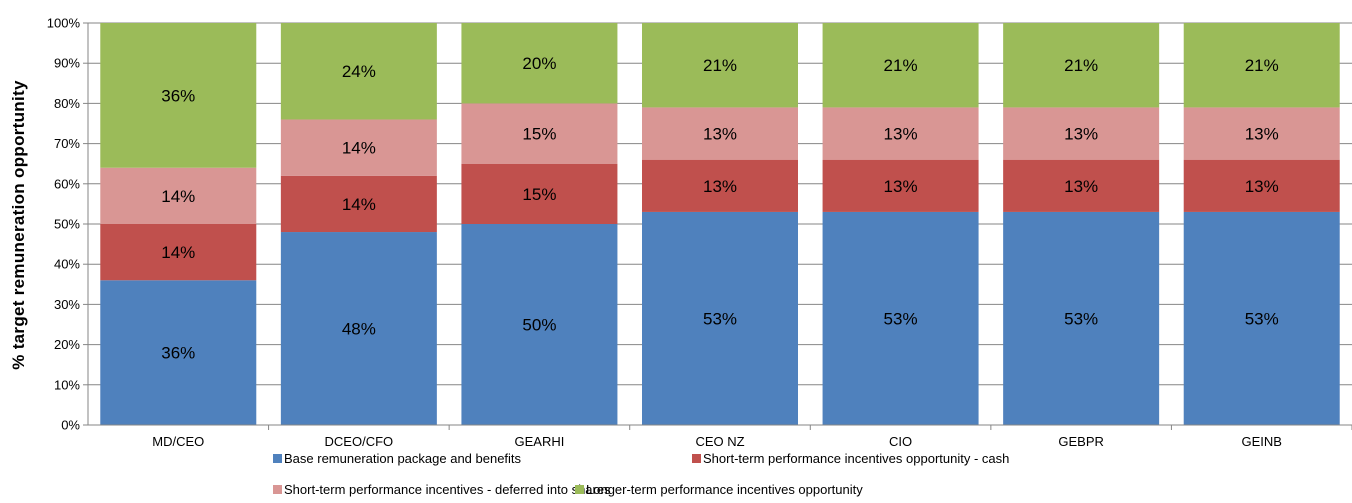  I want to click on x-category-label: GEARHI, so click(540, 441).